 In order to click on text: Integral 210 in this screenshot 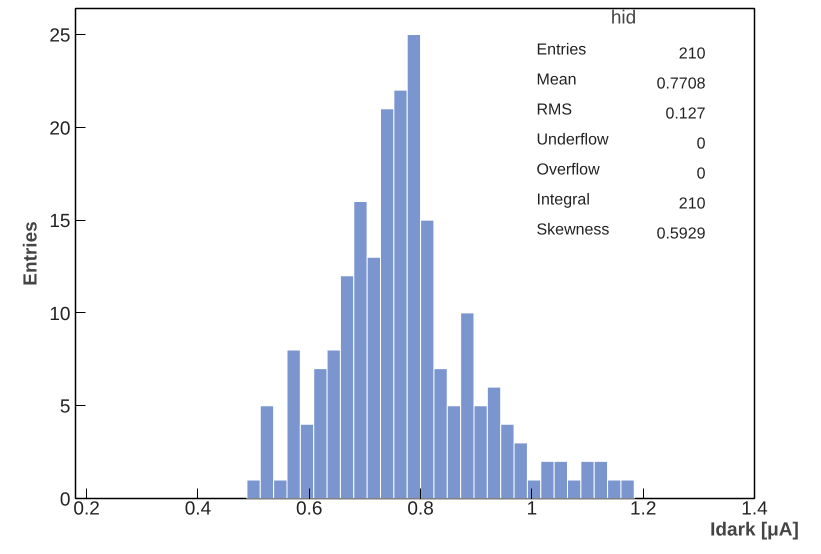, I will do `click(621, 202)`.